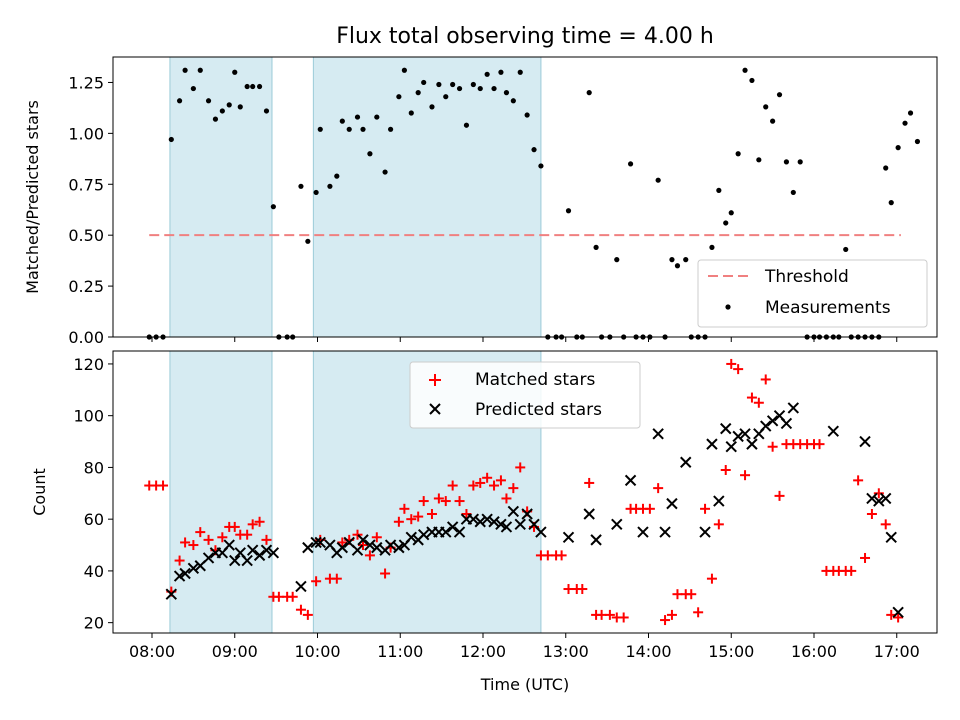 This screenshot has width=960, height=720. I want to click on x-tick-label: 13:00, so click(566, 651).